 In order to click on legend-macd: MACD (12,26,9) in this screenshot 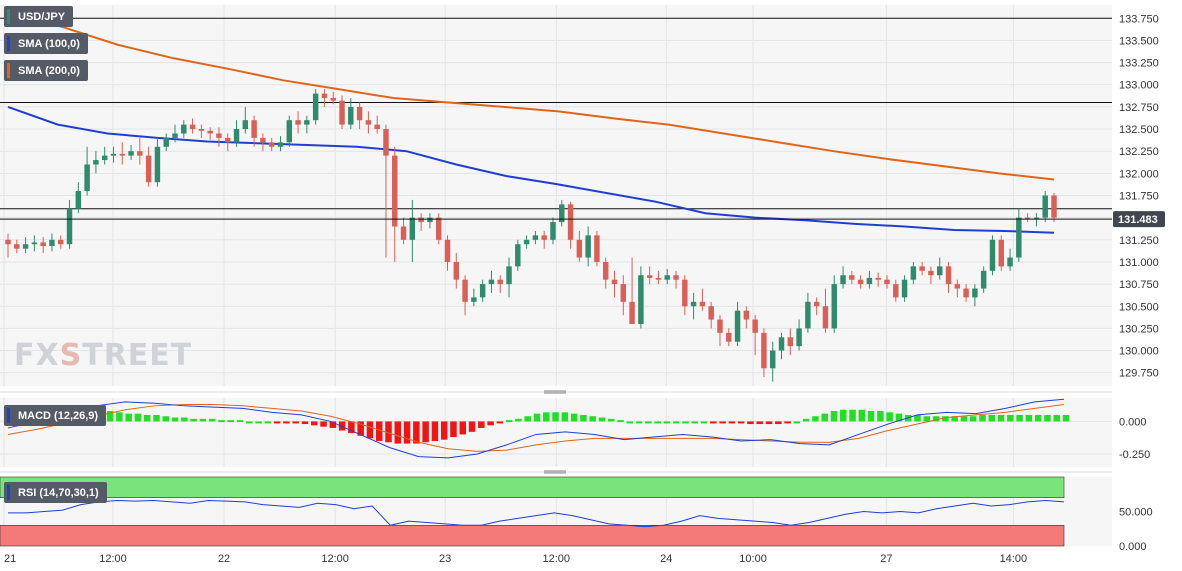, I will do `click(55, 415)`.